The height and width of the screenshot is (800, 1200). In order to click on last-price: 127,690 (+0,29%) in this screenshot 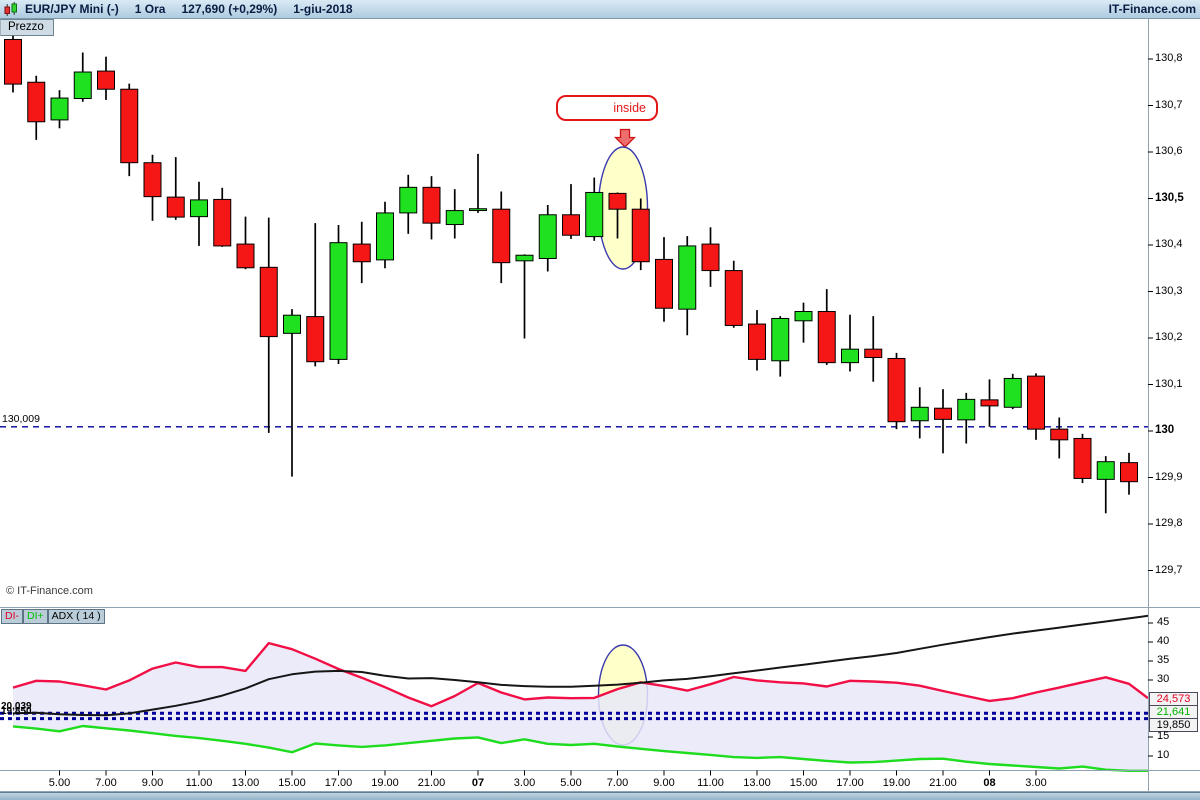, I will do `click(229, 9)`.